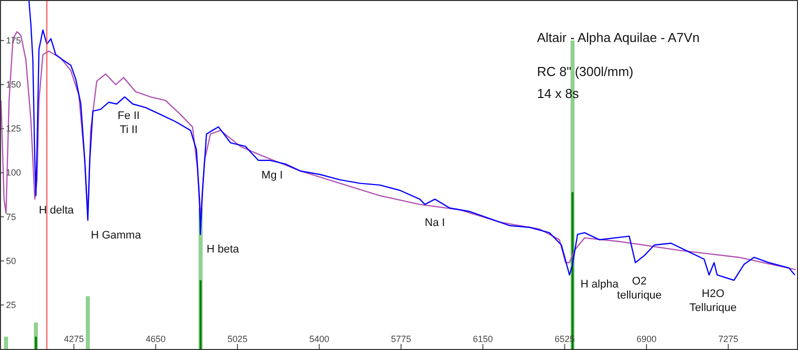  Describe the element at coordinates (56, 210) in the screenshot. I see `annotation: H delta` at that location.